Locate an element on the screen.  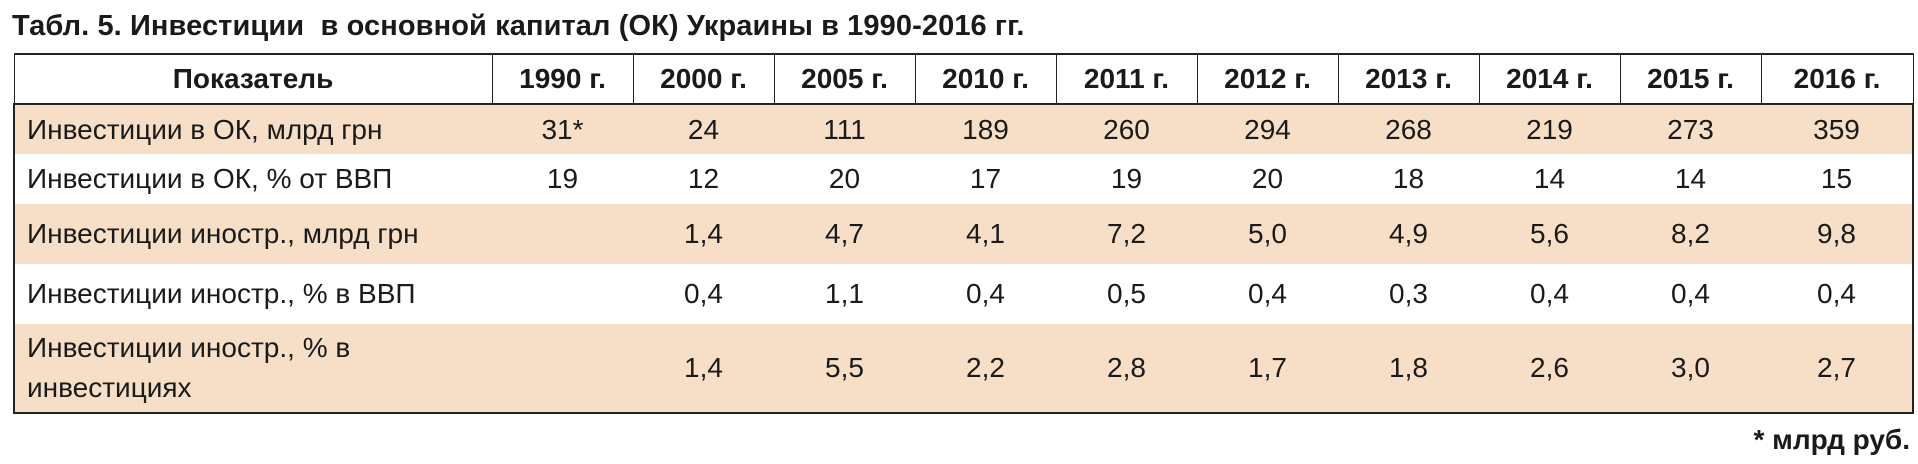
table-cell: 260 is located at coordinates (1126, 129).